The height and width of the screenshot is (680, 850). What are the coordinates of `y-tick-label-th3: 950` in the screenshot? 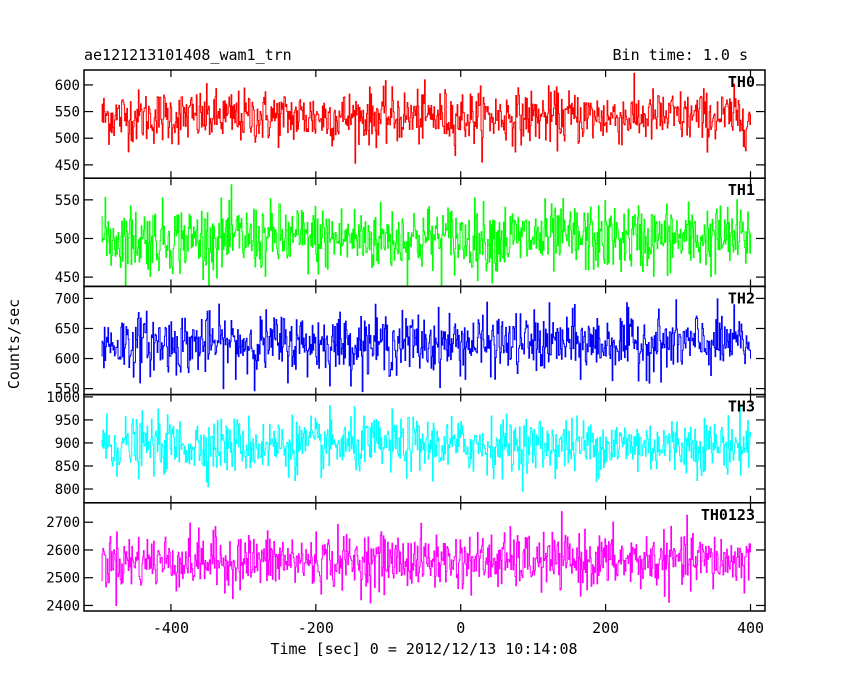 It's located at (67, 421).